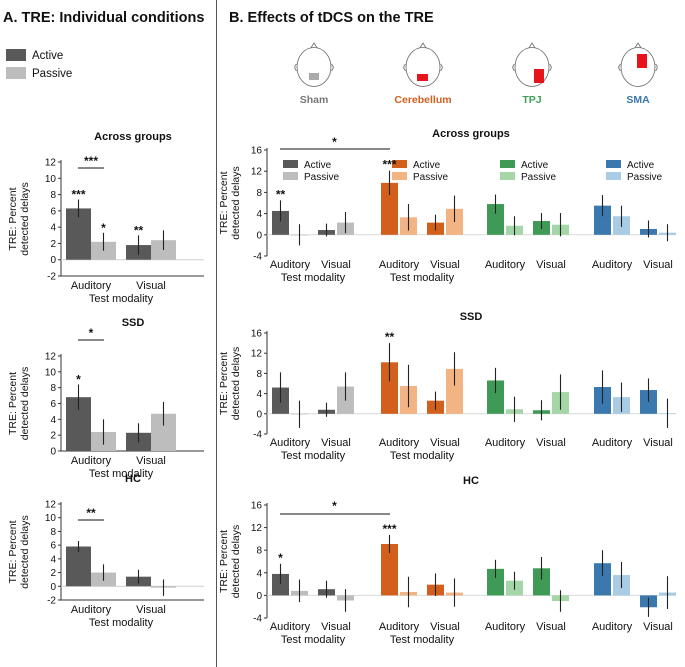  What do you see at coordinates (103, 18) in the screenshot?
I see `panel-a-title: A. TRE: Individual conditions` at bounding box center [103, 18].